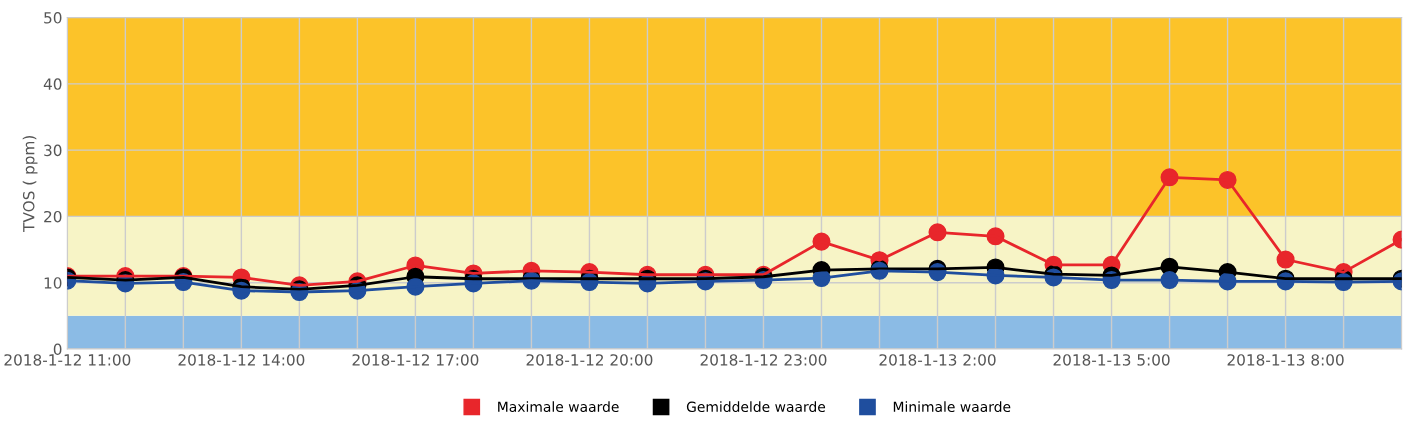 The height and width of the screenshot is (439, 1403). What do you see at coordinates (558, 407) in the screenshot?
I see `legend-label: Maximale waarde` at bounding box center [558, 407].